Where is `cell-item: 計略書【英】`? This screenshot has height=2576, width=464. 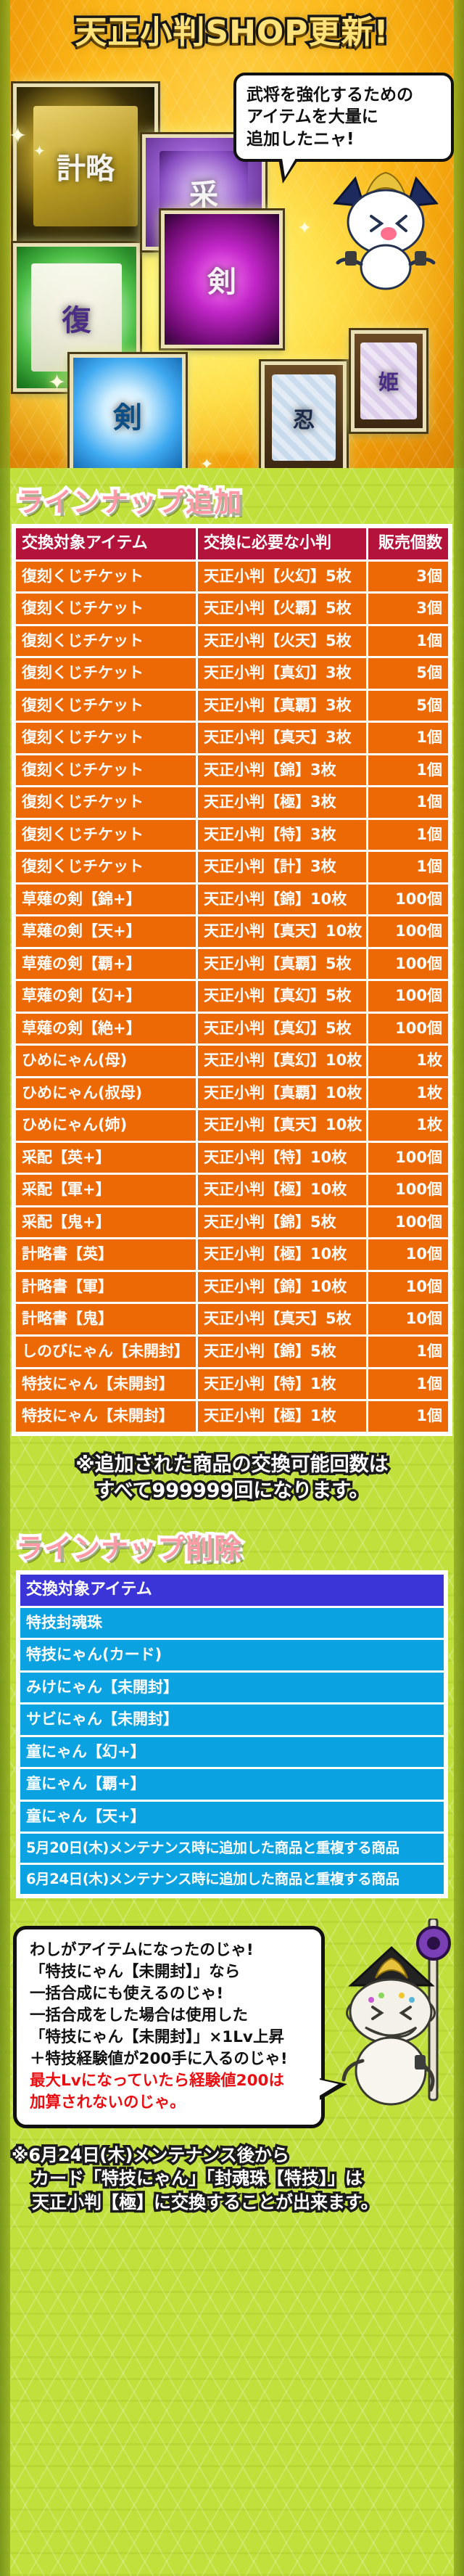 cell-item: 計略書【英】 is located at coordinates (106, 1254).